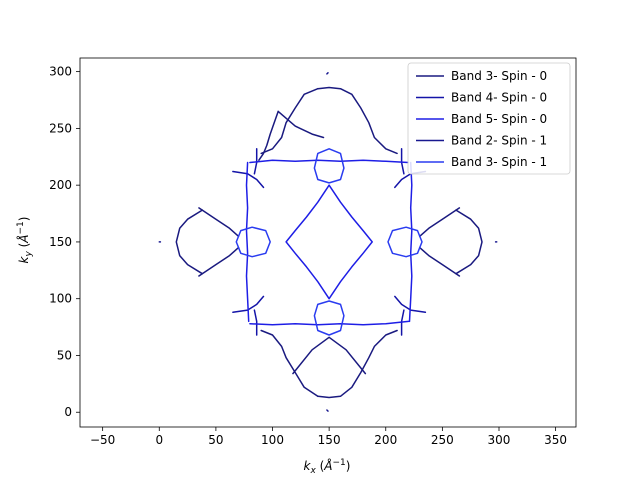  Describe the element at coordinates (68, 412) in the screenshot. I see `y-tick-label: 0` at that location.